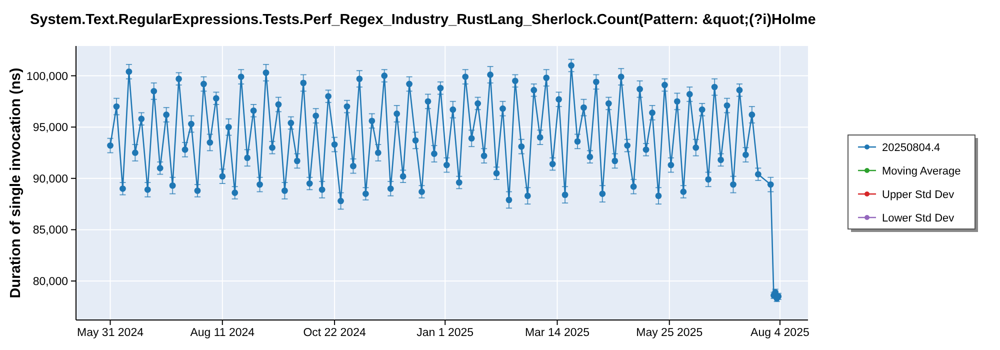  Describe the element at coordinates (918, 218) in the screenshot. I see `legend-label: Lower Std Dev` at that location.